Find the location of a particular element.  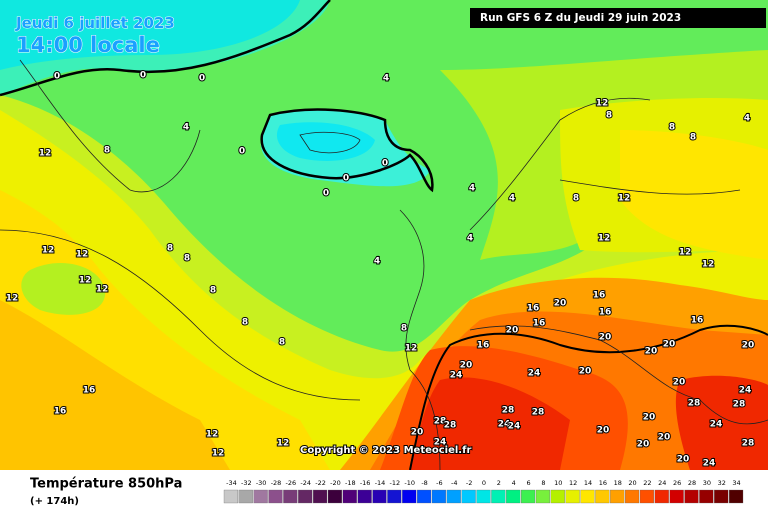

scale-label: 18 is located at coordinates (618, 483).